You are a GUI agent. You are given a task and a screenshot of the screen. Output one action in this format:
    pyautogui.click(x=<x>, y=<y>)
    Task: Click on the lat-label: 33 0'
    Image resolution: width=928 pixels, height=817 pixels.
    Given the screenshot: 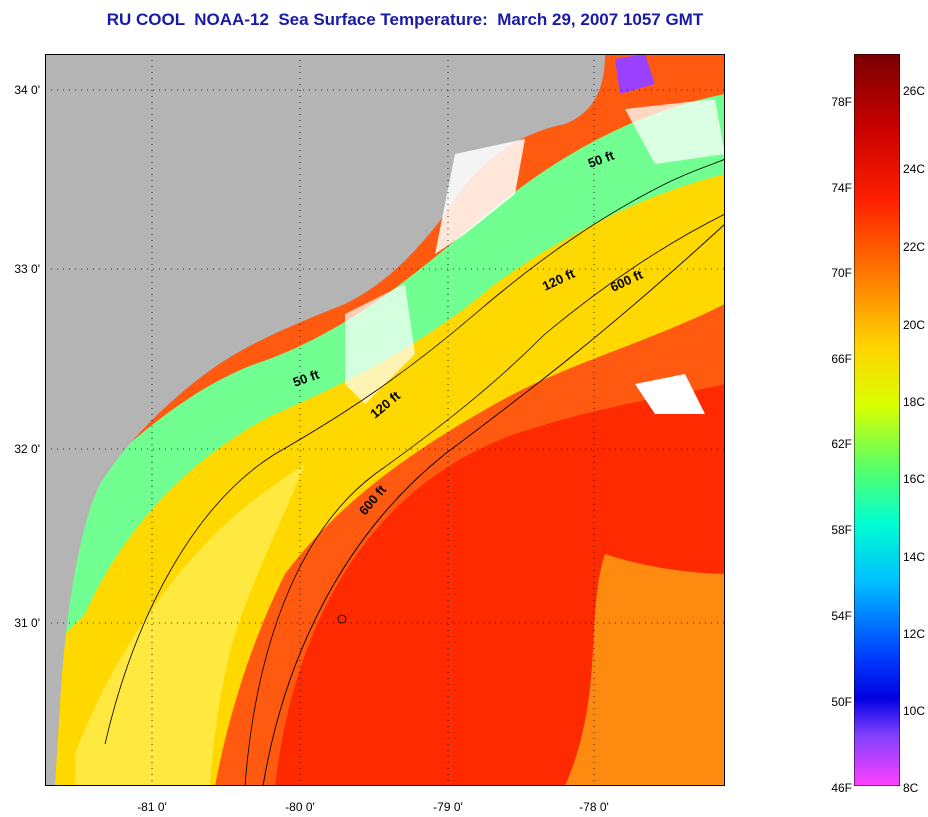 What is the action you would take?
    pyautogui.click(x=27, y=269)
    